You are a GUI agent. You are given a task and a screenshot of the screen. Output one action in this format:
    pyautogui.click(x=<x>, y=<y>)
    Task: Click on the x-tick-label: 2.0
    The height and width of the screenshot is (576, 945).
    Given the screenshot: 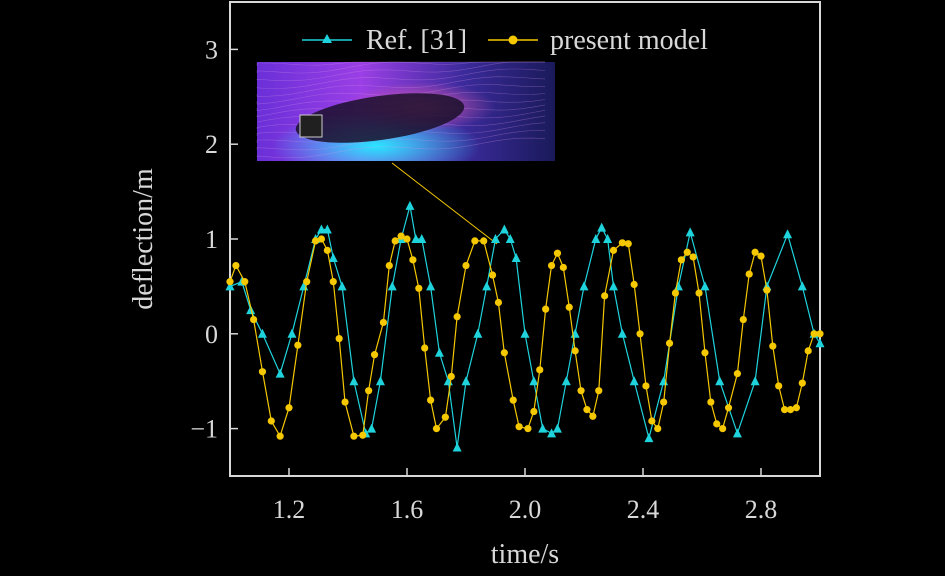 What is the action you would take?
    pyautogui.click(x=525, y=509)
    